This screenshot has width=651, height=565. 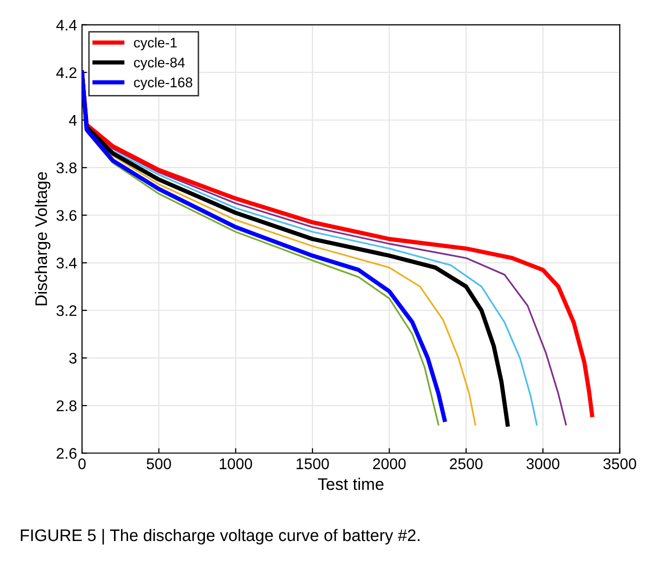 What do you see at coordinates (155, 43) in the screenshot?
I see `legend-label: cycle-1` at bounding box center [155, 43].